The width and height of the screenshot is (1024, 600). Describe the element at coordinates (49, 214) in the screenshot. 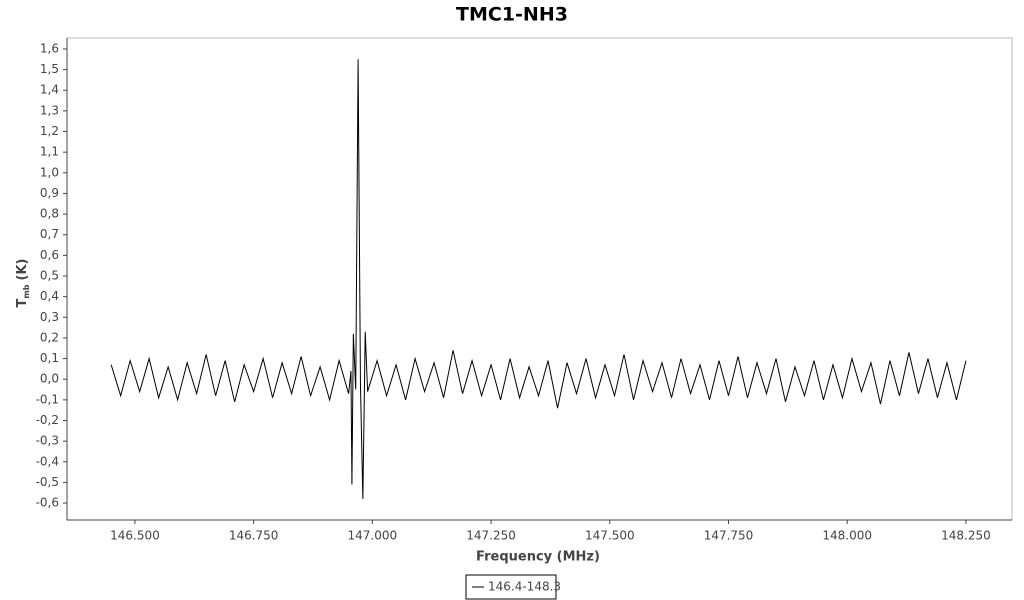

I see `y-tick-label: 0,8` at that location.